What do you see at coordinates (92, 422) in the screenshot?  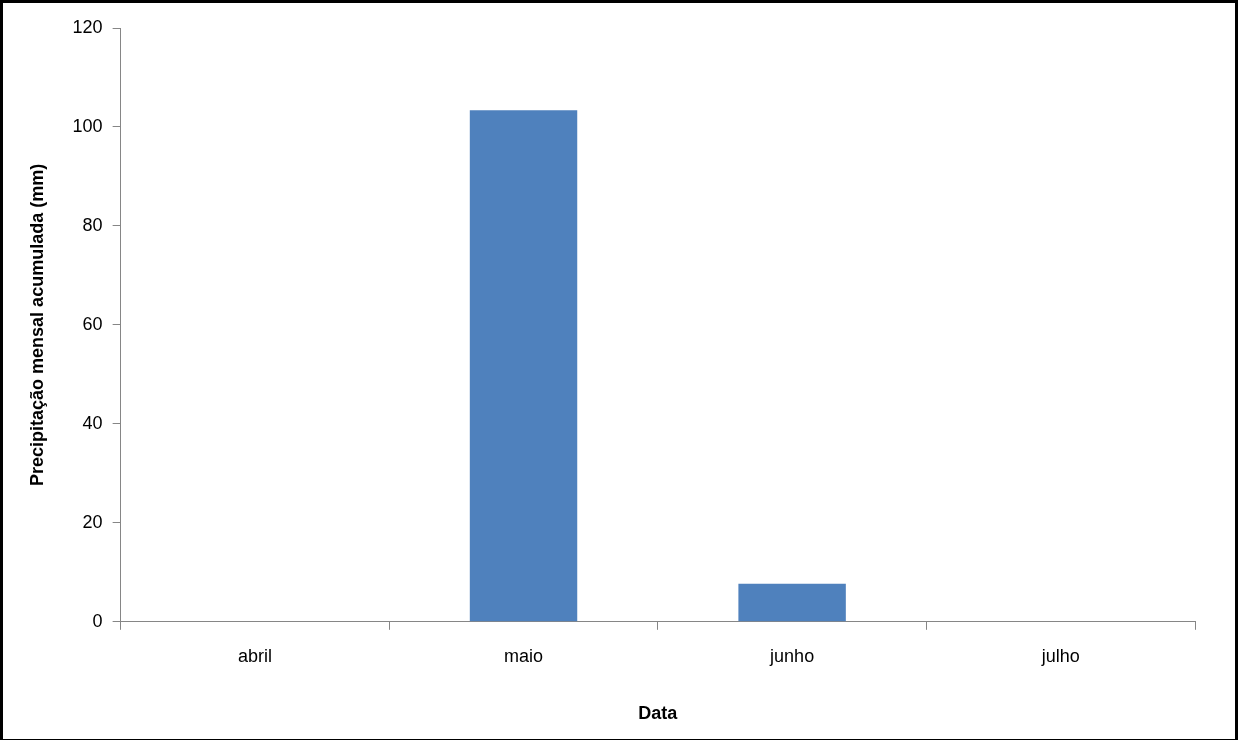 I see `y-tick-label: 40` at bounding box center [92, 422].